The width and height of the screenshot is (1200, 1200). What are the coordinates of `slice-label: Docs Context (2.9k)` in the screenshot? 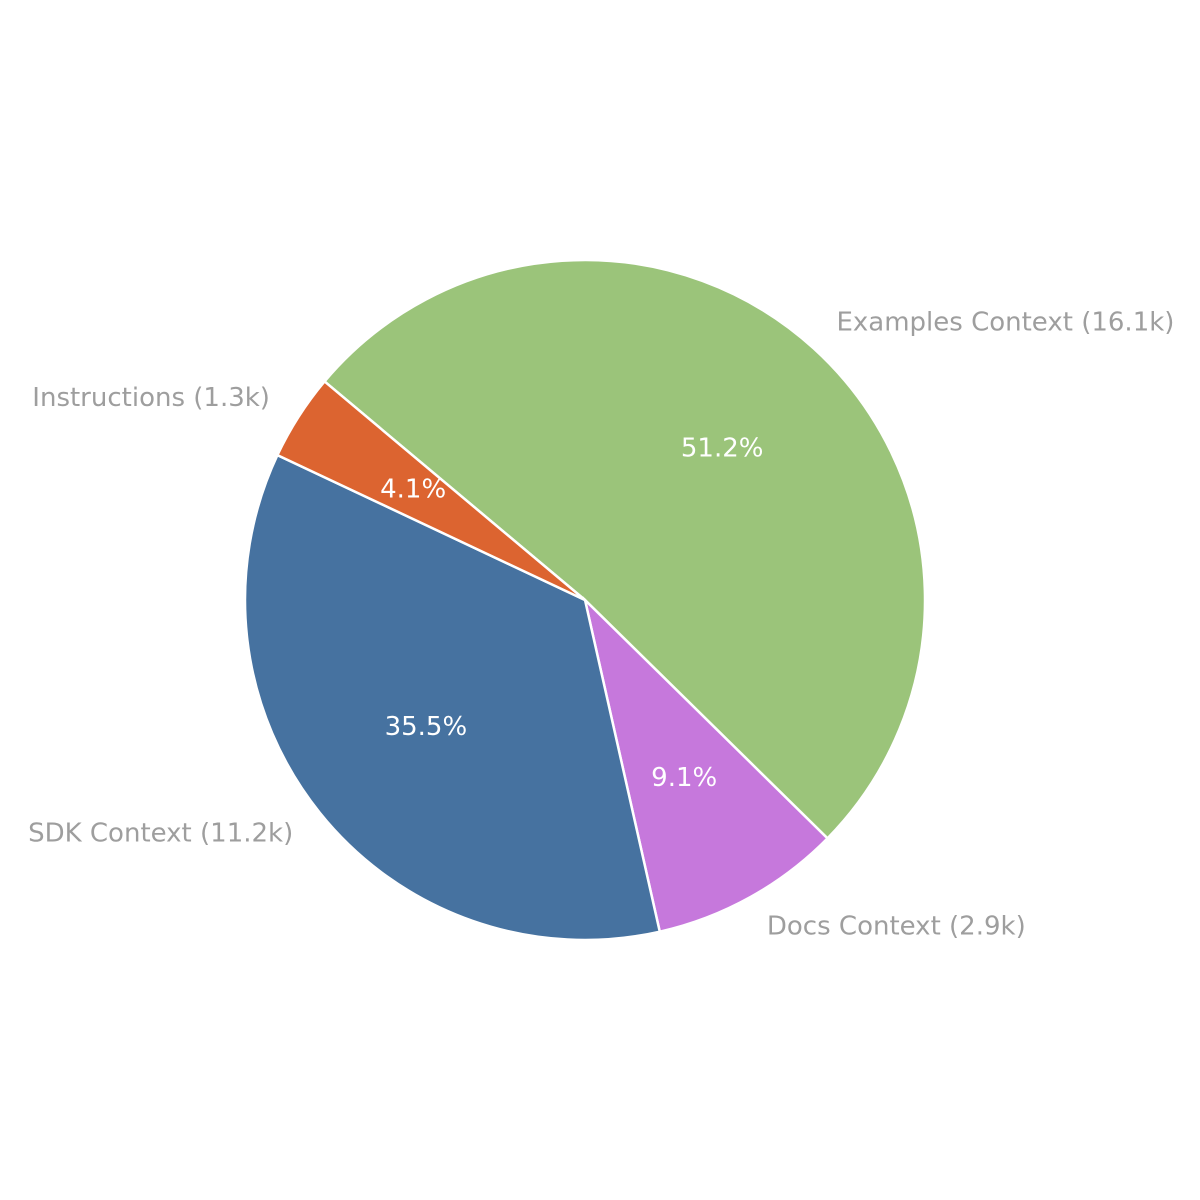 It's located at (896, 926).